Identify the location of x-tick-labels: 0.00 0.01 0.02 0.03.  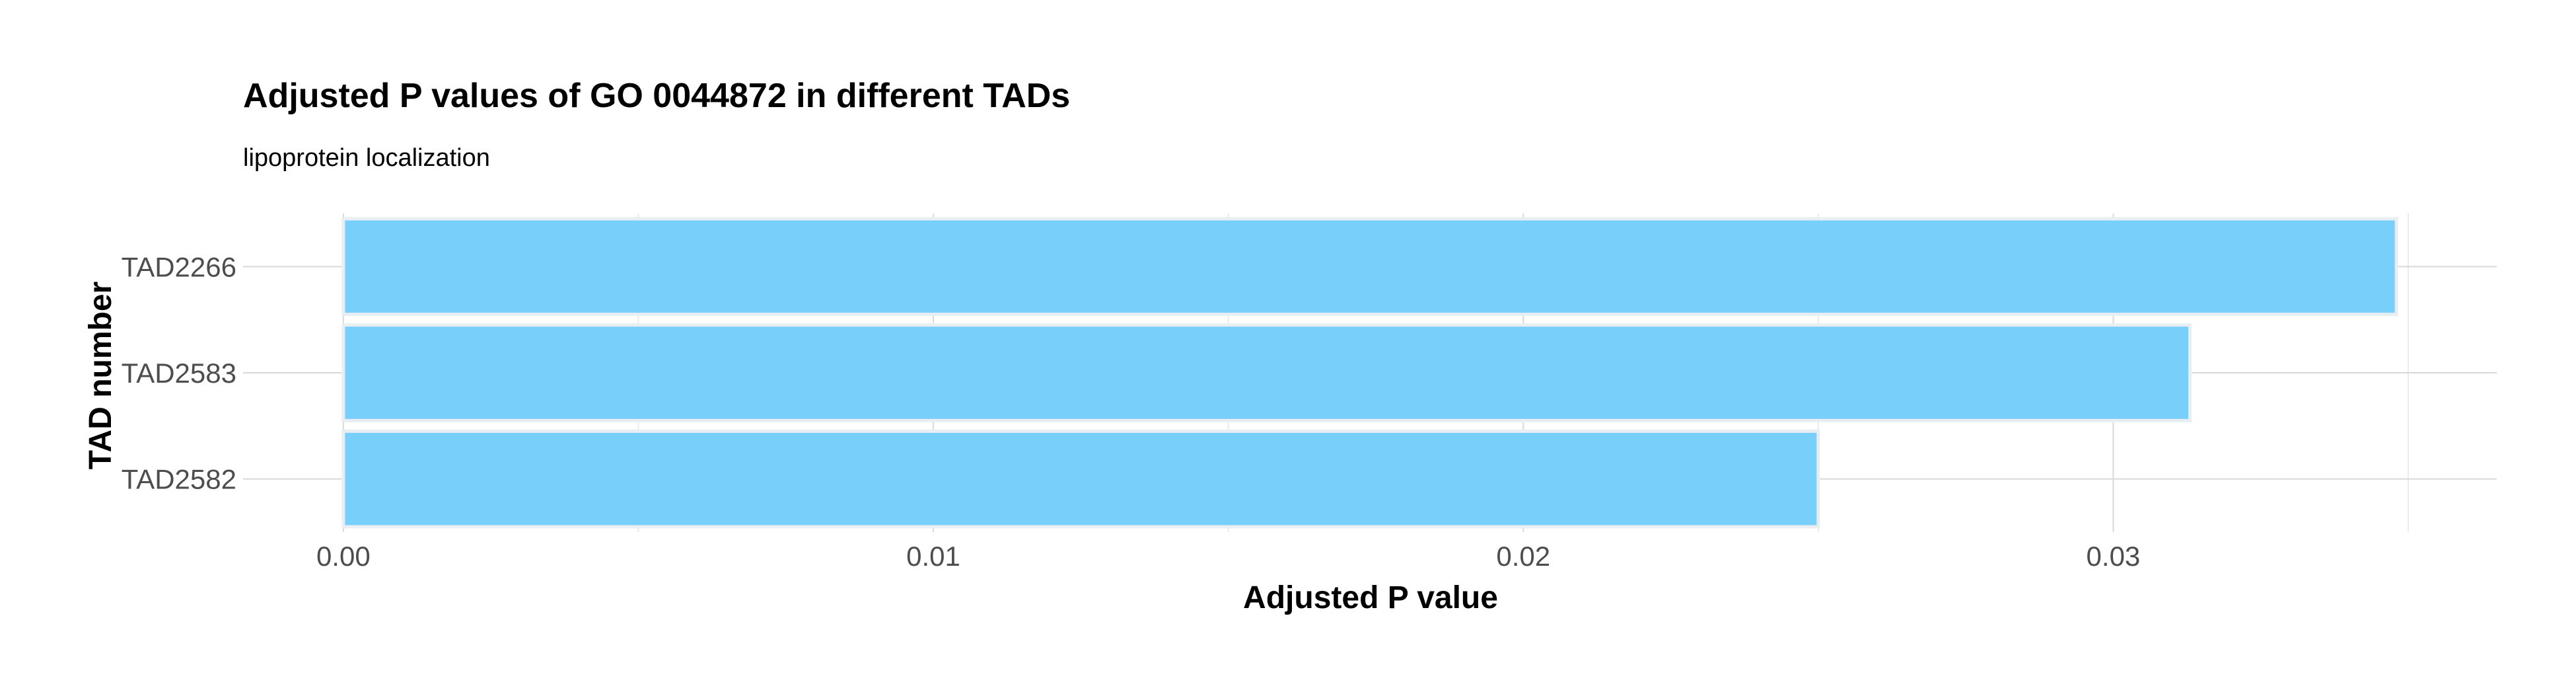
(1228, 556).